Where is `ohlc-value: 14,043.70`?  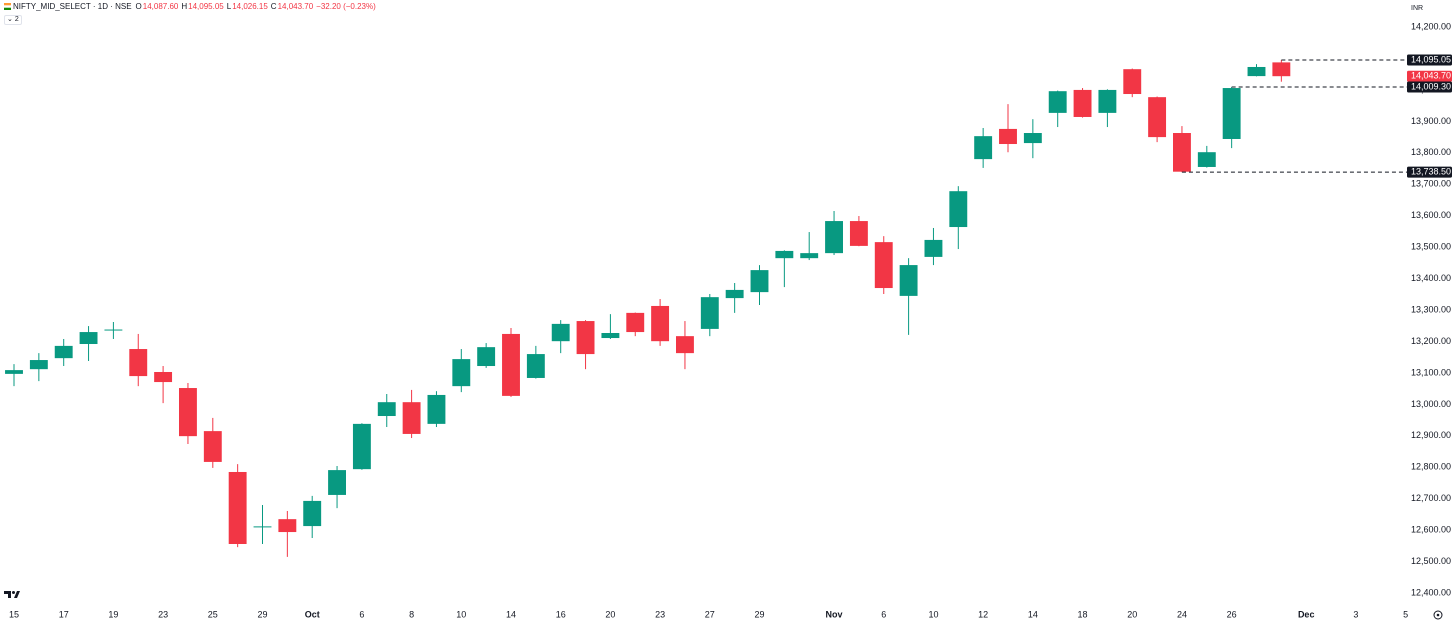
ohlc-value: 14,043.70 is located at coordinates (295, 6).